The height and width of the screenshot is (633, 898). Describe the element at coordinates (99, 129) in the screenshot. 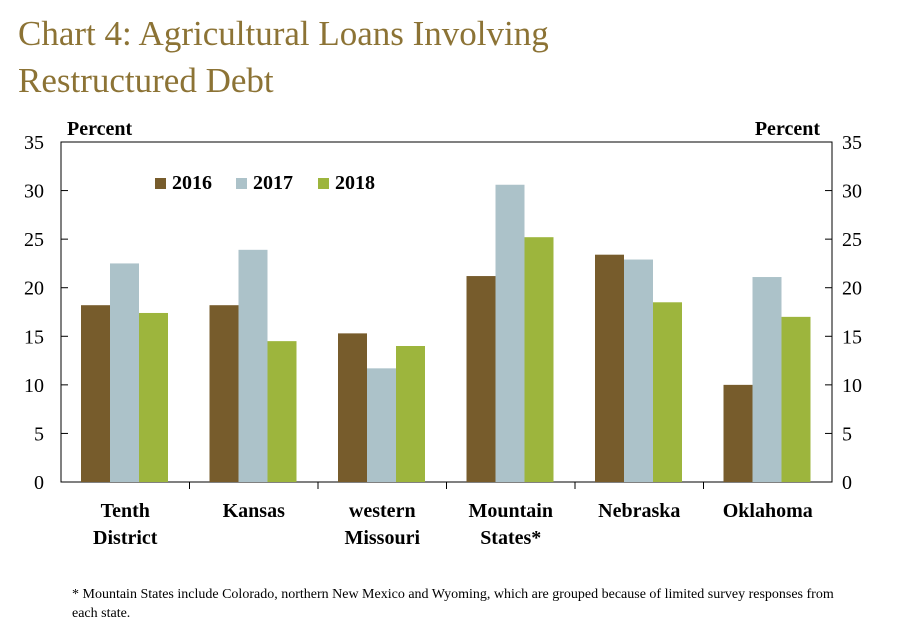

I see `y-axis-label-left: Percent` at that location.